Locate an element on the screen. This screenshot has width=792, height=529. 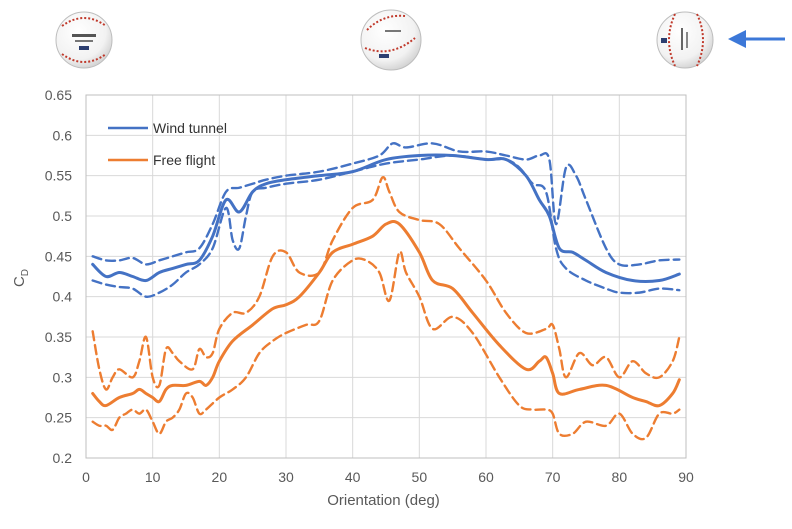
y-tick-labels: 0.2 0.25 0.3 0.35 0.4 0.45 0.5 0.55 0.6 0.65 is located at coordinates (58, 276).